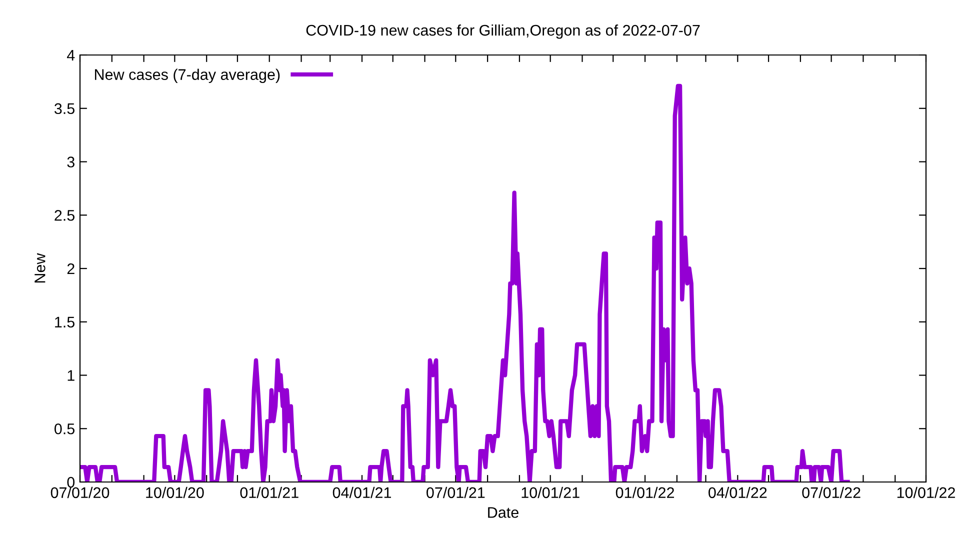 This screenshot has width=960, height=540. Describe the element at coordinates (70, 268) in the screenshot. I see `y-tick-label: 2` at that location.